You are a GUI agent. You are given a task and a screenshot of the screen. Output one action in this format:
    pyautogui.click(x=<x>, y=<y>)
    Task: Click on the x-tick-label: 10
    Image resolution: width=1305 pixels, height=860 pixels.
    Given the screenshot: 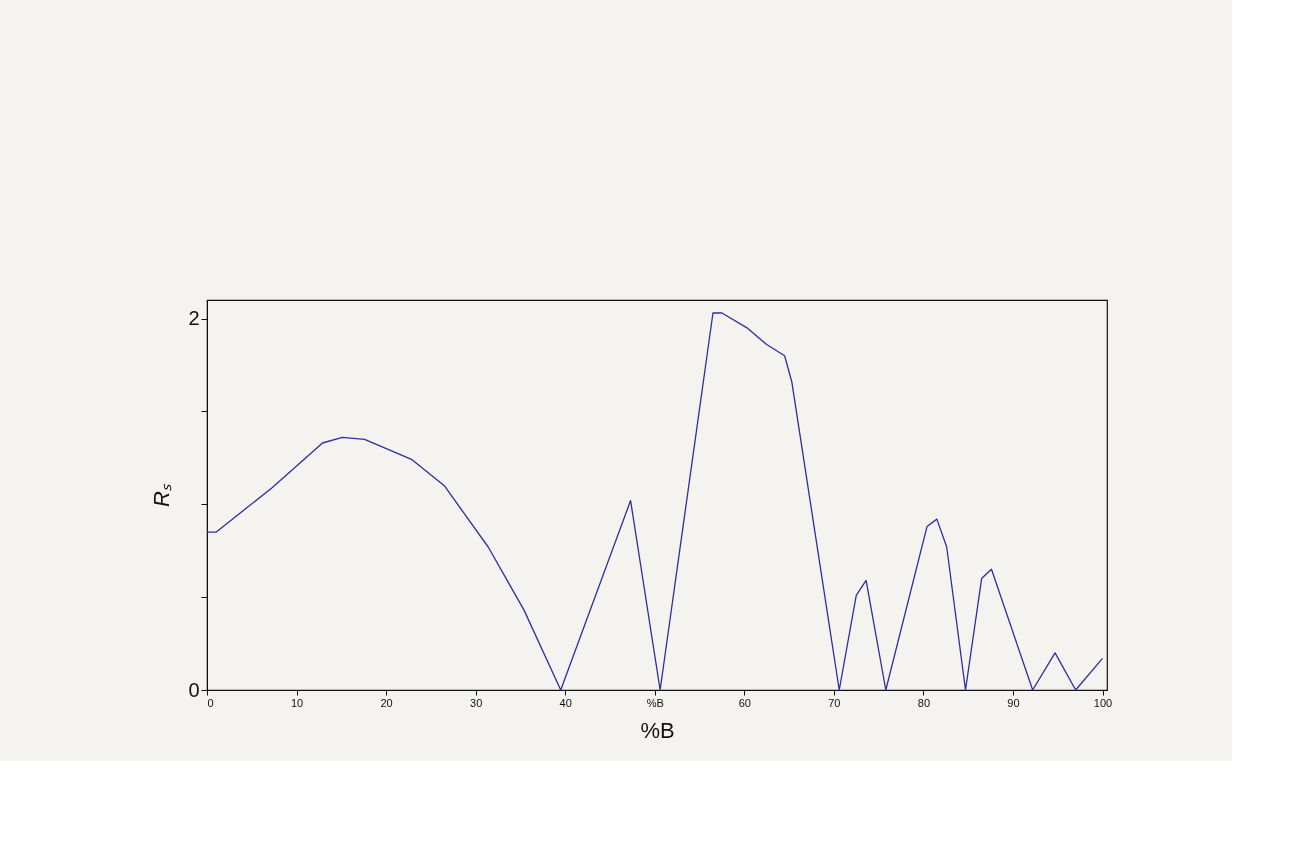 What is the action you would take?
    pyautogui.click(x=297, y=702)
    